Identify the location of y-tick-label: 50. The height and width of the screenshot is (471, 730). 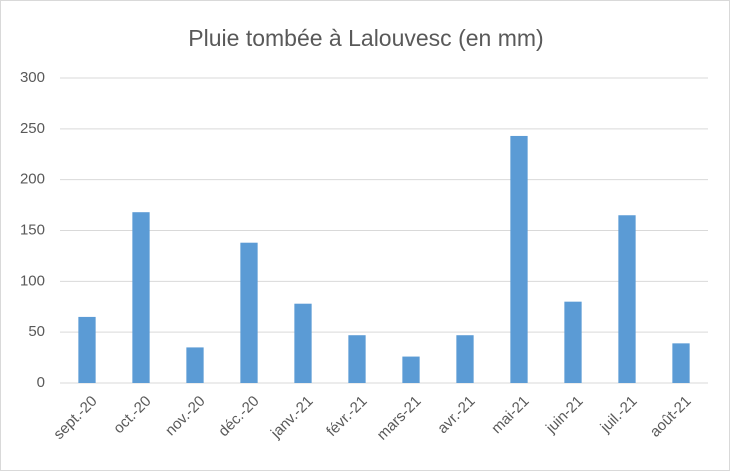
(36, 331).